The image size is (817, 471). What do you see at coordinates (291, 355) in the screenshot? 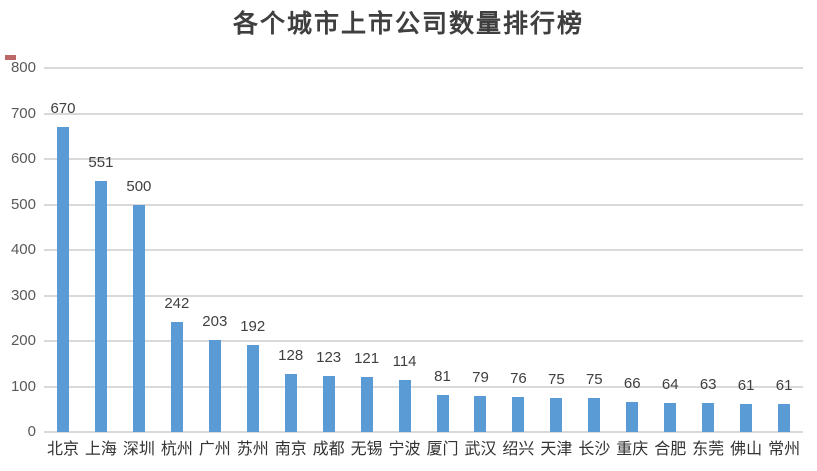
I see `bar-value-label-南京: 128` at bounding box center [291, 355].